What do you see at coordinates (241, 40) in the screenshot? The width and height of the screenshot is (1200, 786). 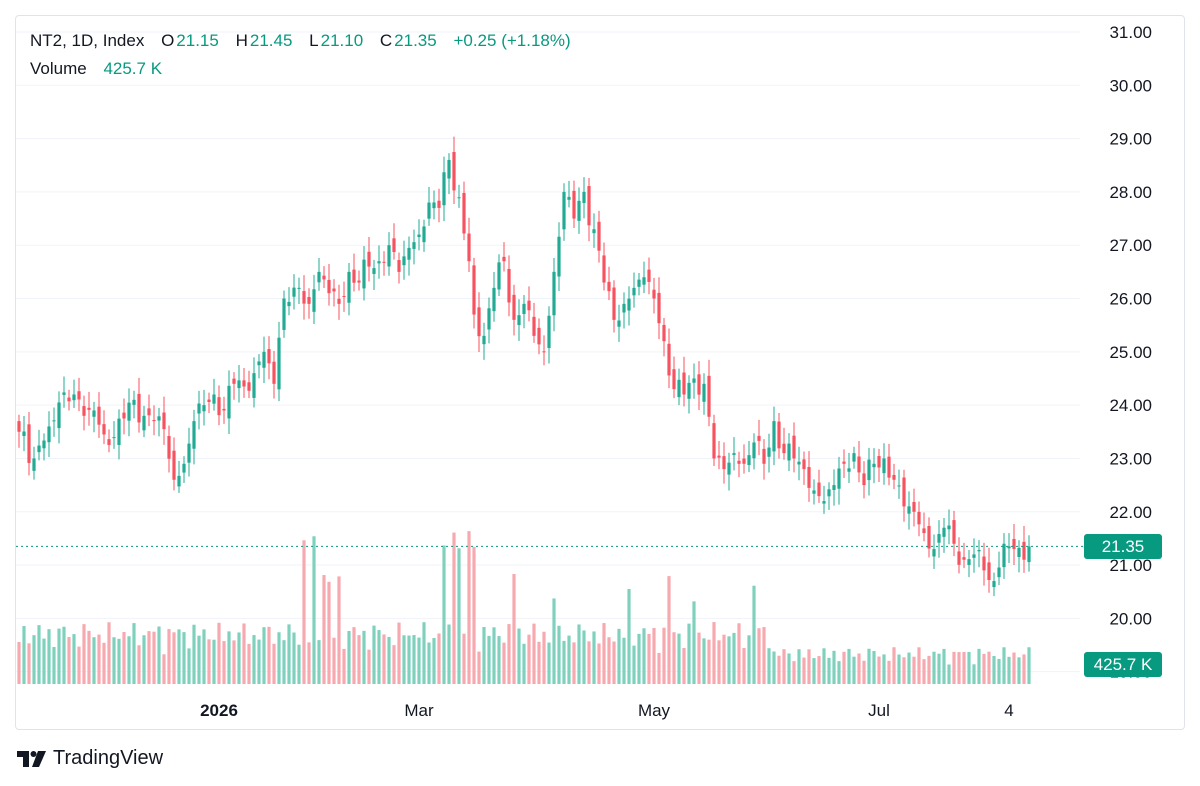 I see `high-label: H` at bounding box center [241, 40].